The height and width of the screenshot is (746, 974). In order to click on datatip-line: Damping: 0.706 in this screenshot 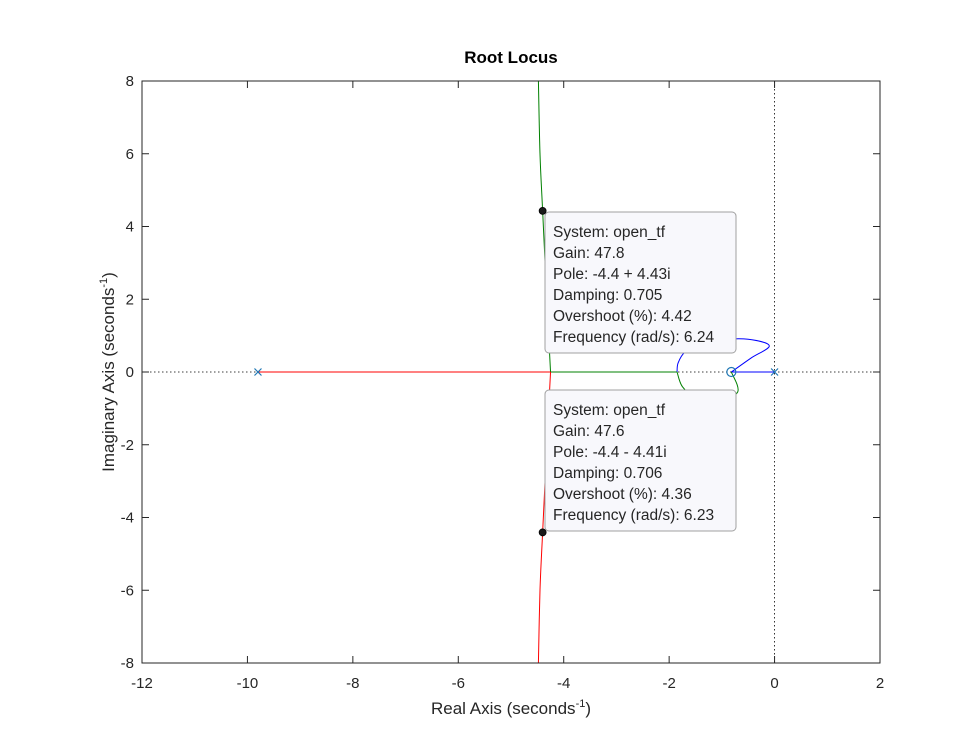, I will do `click(607, 473)`.